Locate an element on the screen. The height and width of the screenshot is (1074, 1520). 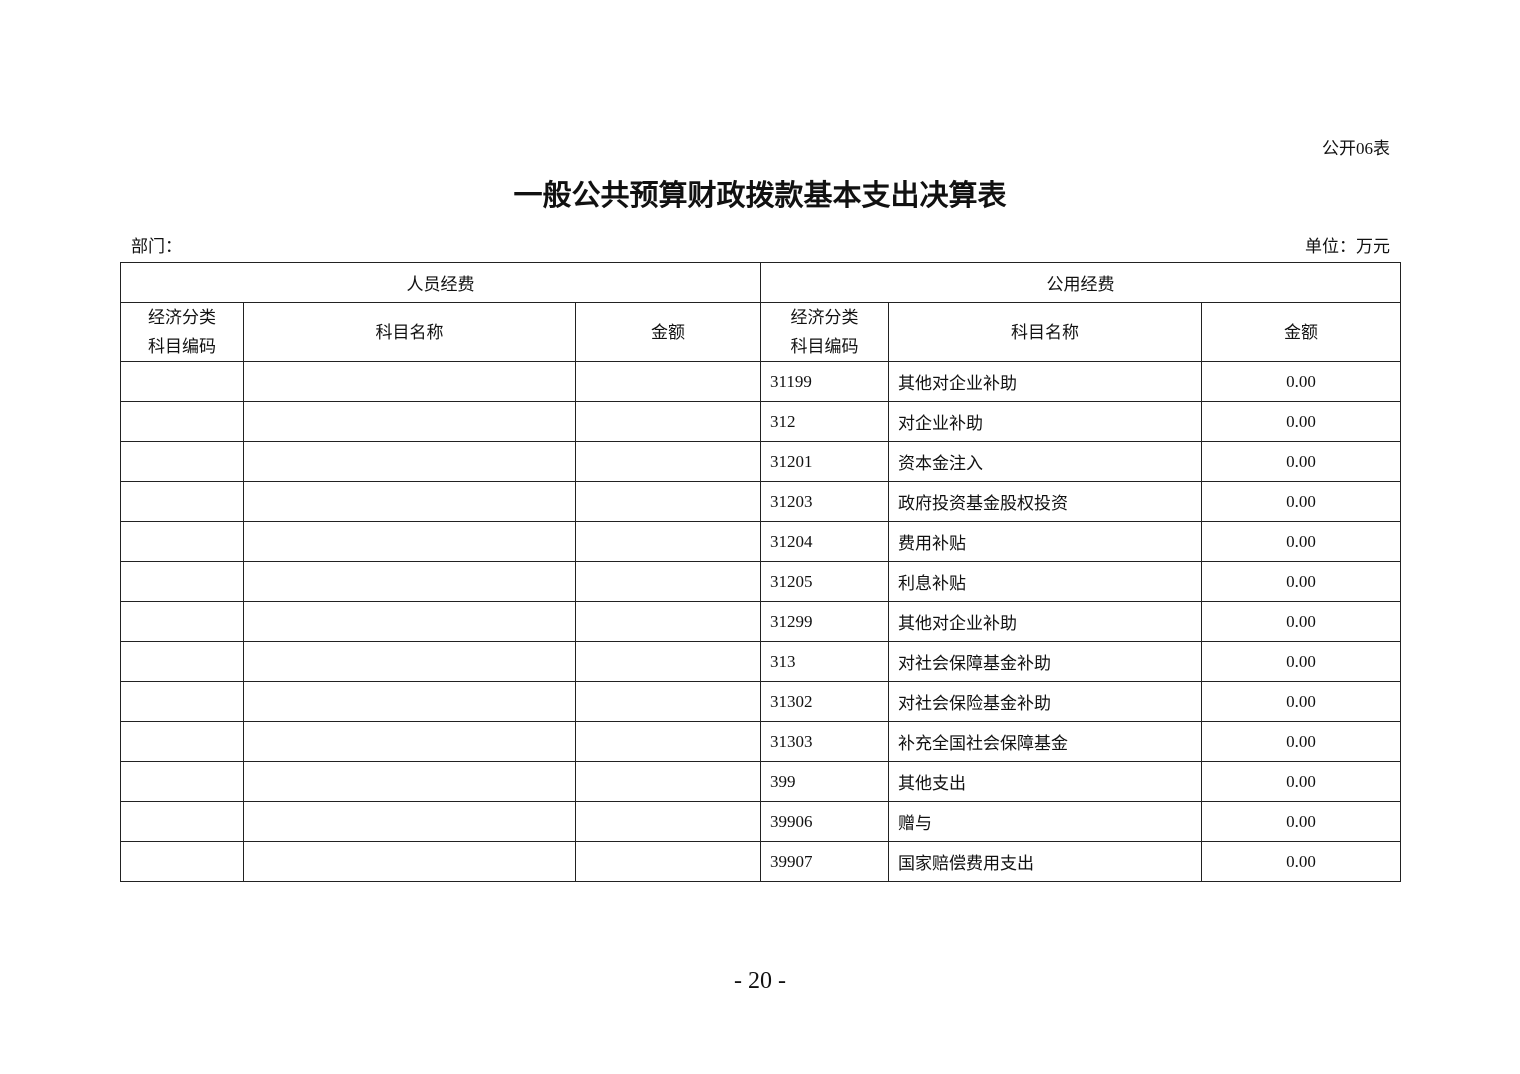
name-cell: 国家赔偿费用支出 is located at coordinates (1045, 861).